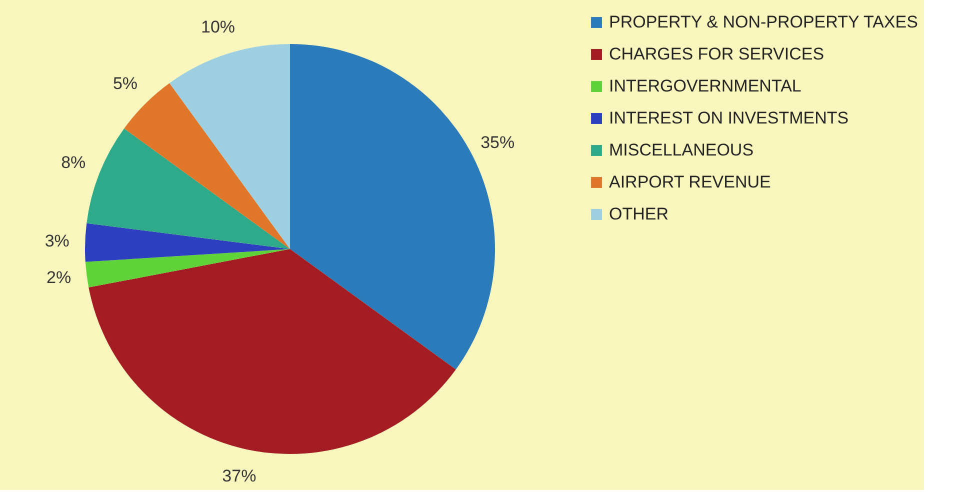  What do you see at coordinates (690, 182) in the screenshot?
I see `legend-label: AIRPORT REVENUE` at bounding box center [690, 182].